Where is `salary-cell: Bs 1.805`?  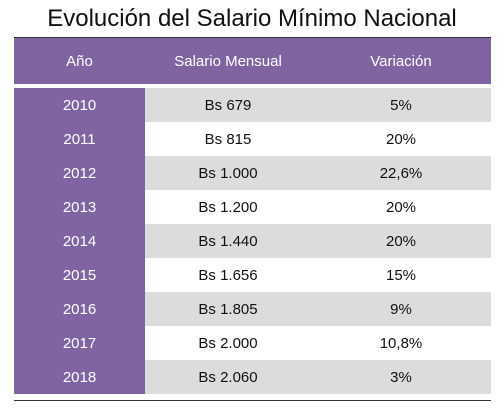 salary-cell: Bs 1.805 is located at coordinates (228, 309).